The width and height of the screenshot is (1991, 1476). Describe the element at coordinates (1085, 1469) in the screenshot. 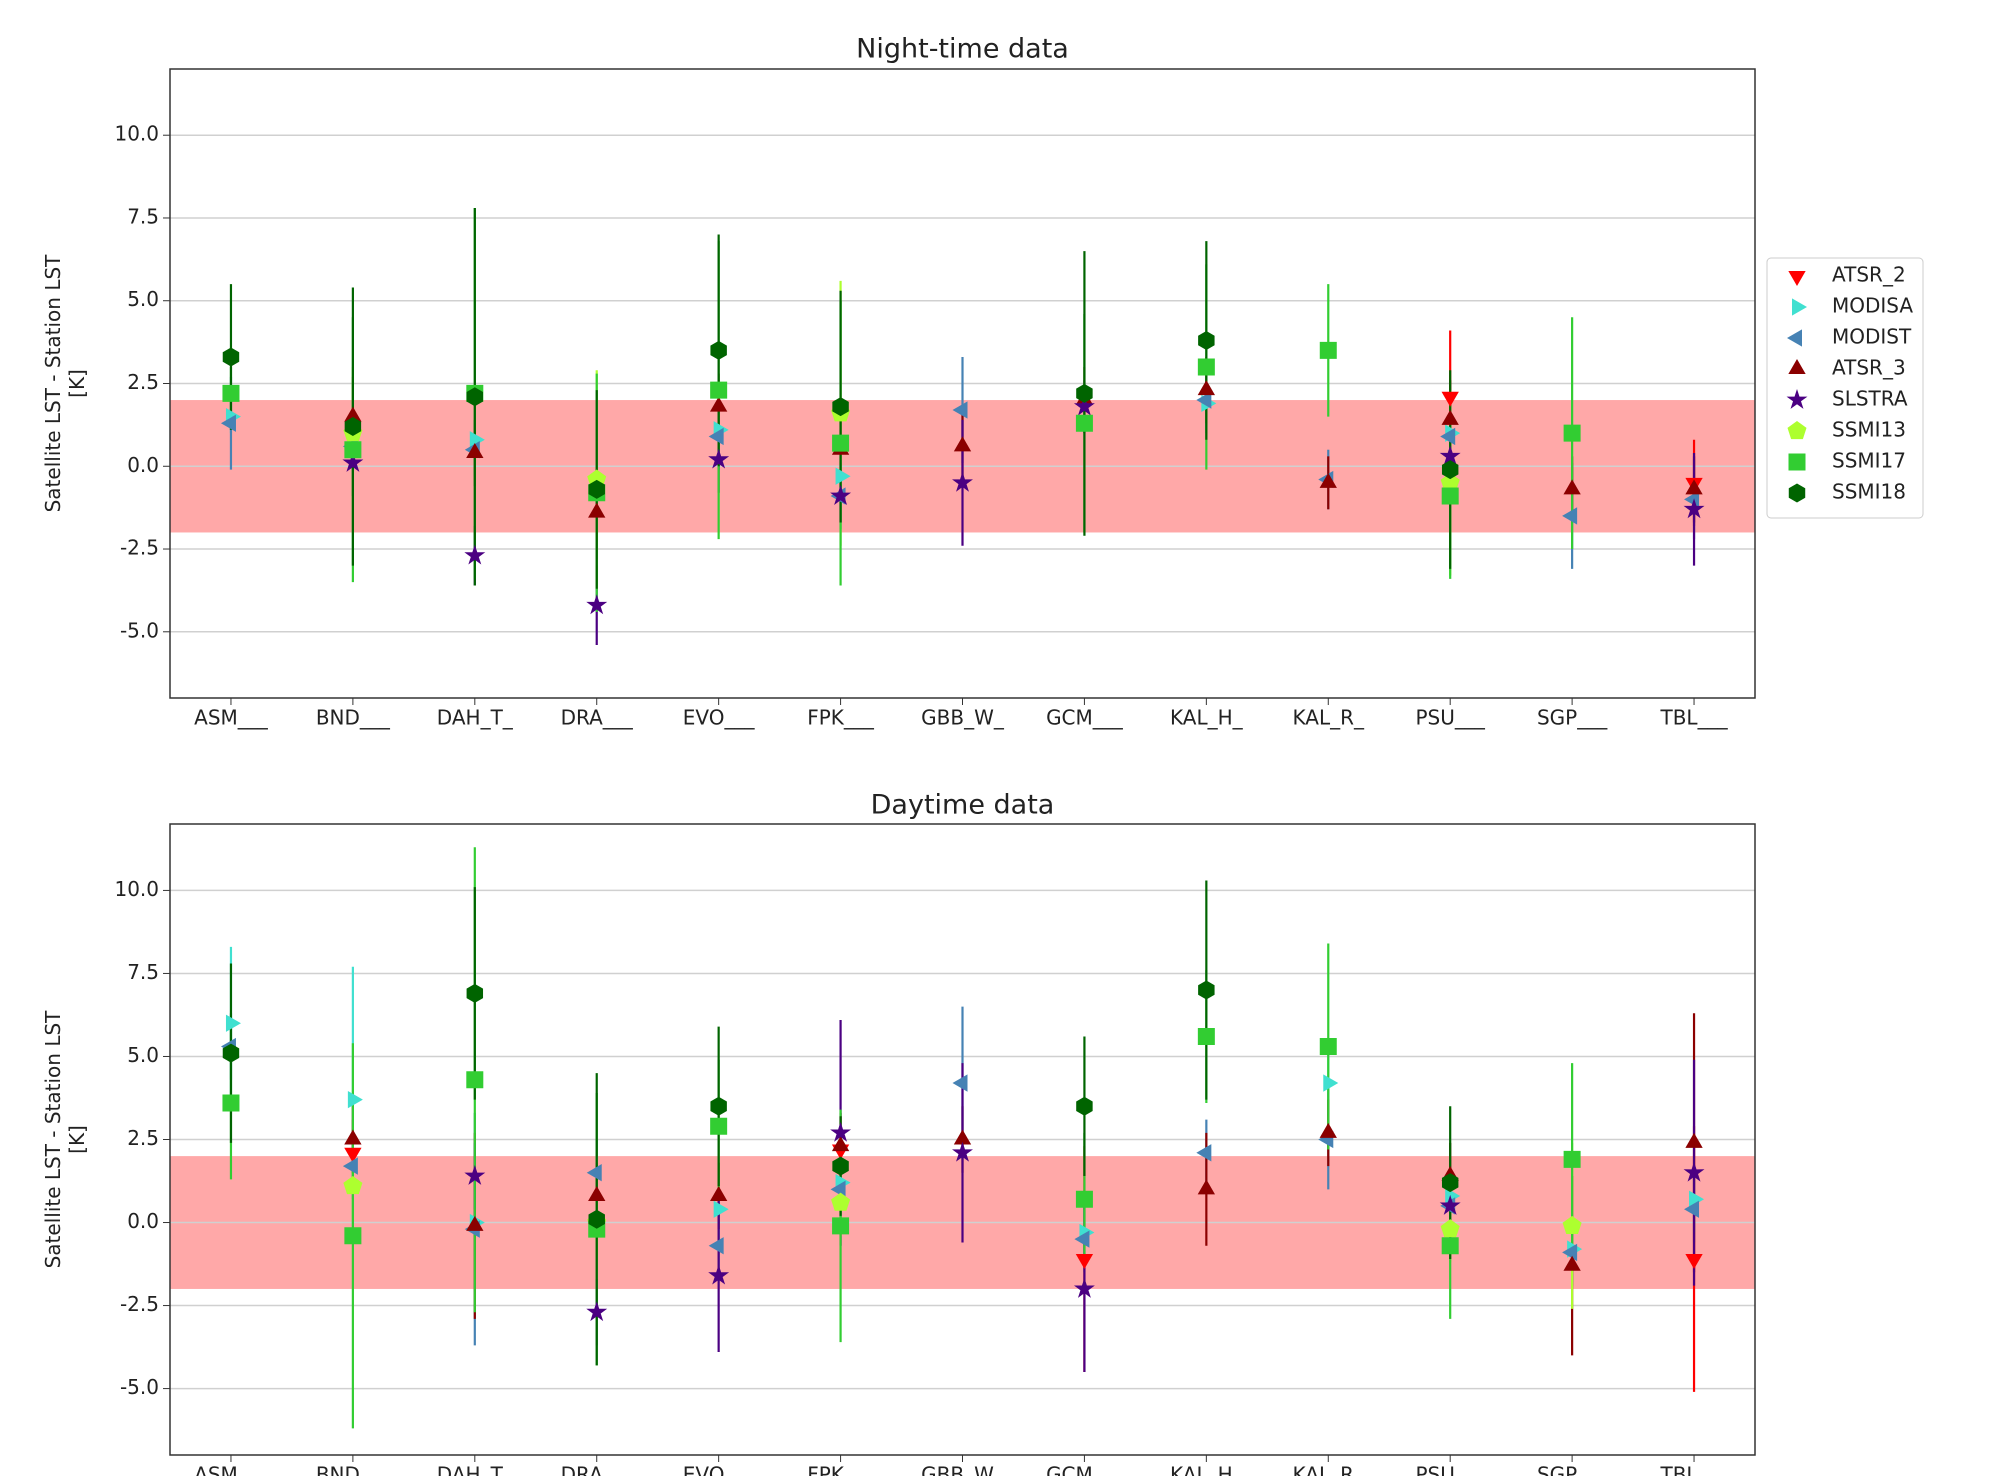

I see `x-tick-label: GCM___` at that location.